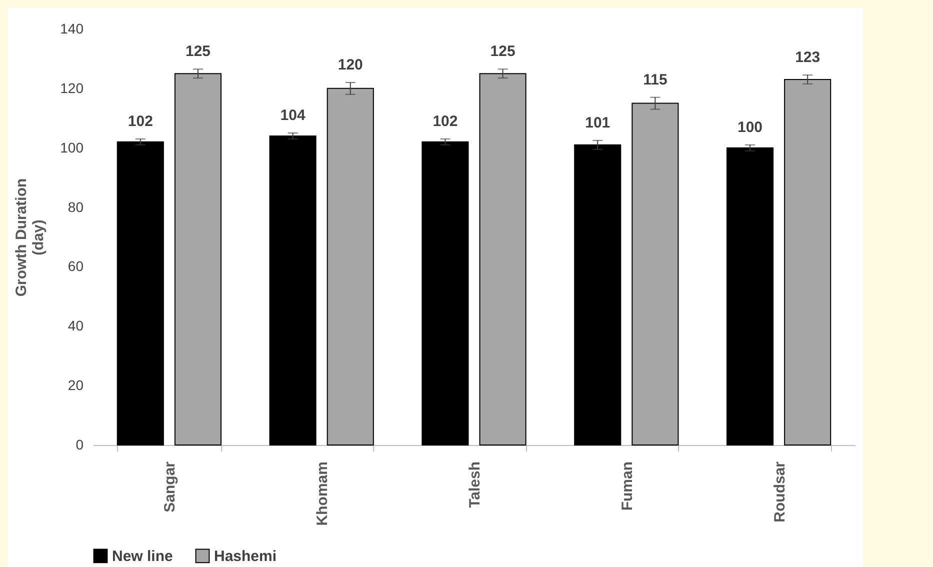  What do you see at coordinates (779, 491) in the screenshot?
I see `x-tick-label: Roudsar` at bounding box center [779, 491].